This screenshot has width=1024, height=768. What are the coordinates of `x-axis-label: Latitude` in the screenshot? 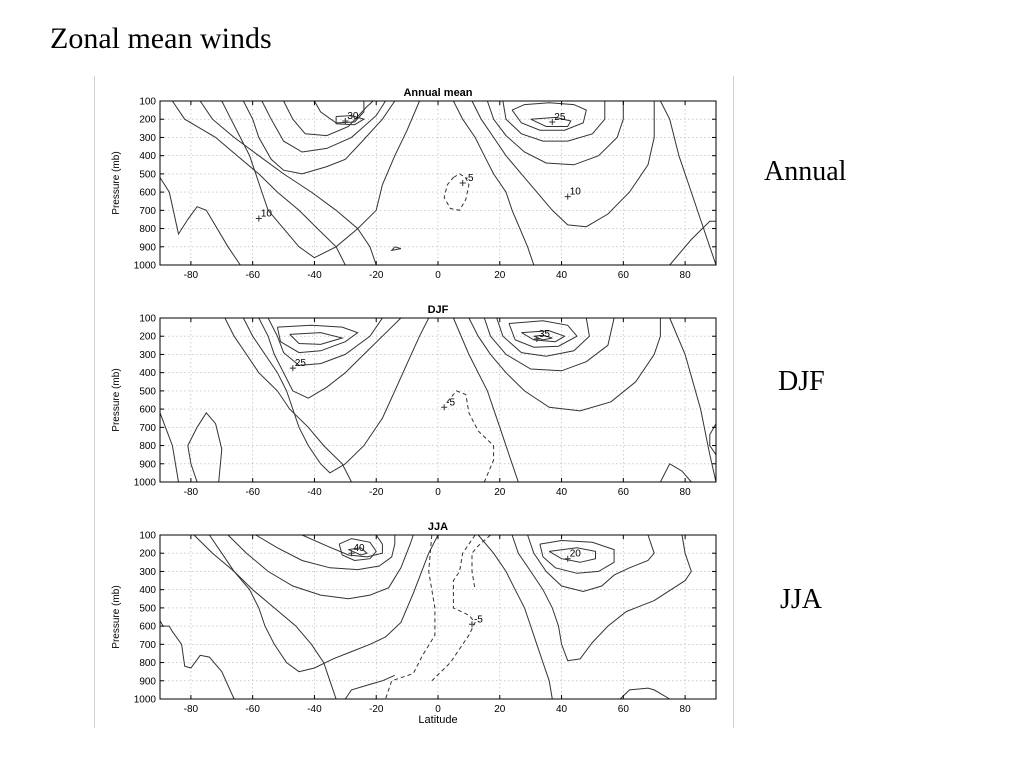 It's located at (437, 720).